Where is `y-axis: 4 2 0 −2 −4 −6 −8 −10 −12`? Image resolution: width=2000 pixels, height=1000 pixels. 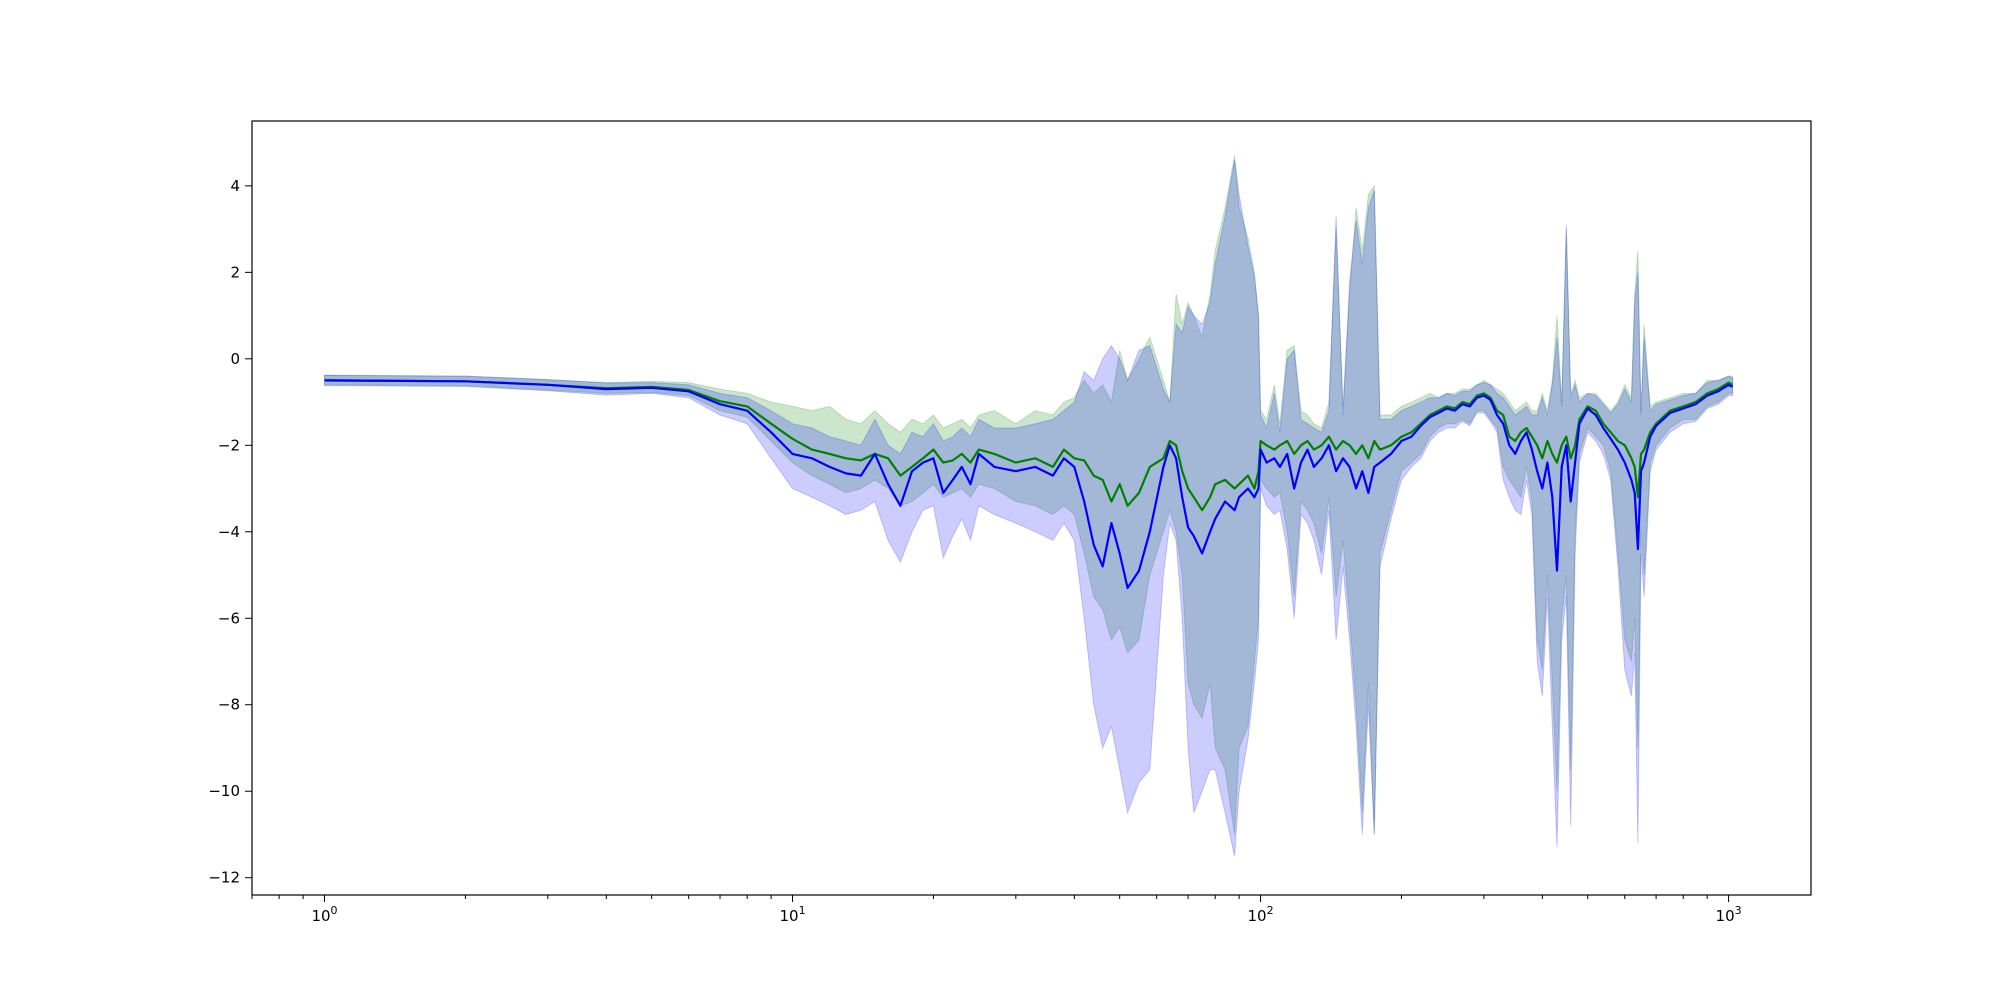
y-axis: 4 2 0 −2 −4 −6 −8 −10 −12 is located at coordinates (230, 532).